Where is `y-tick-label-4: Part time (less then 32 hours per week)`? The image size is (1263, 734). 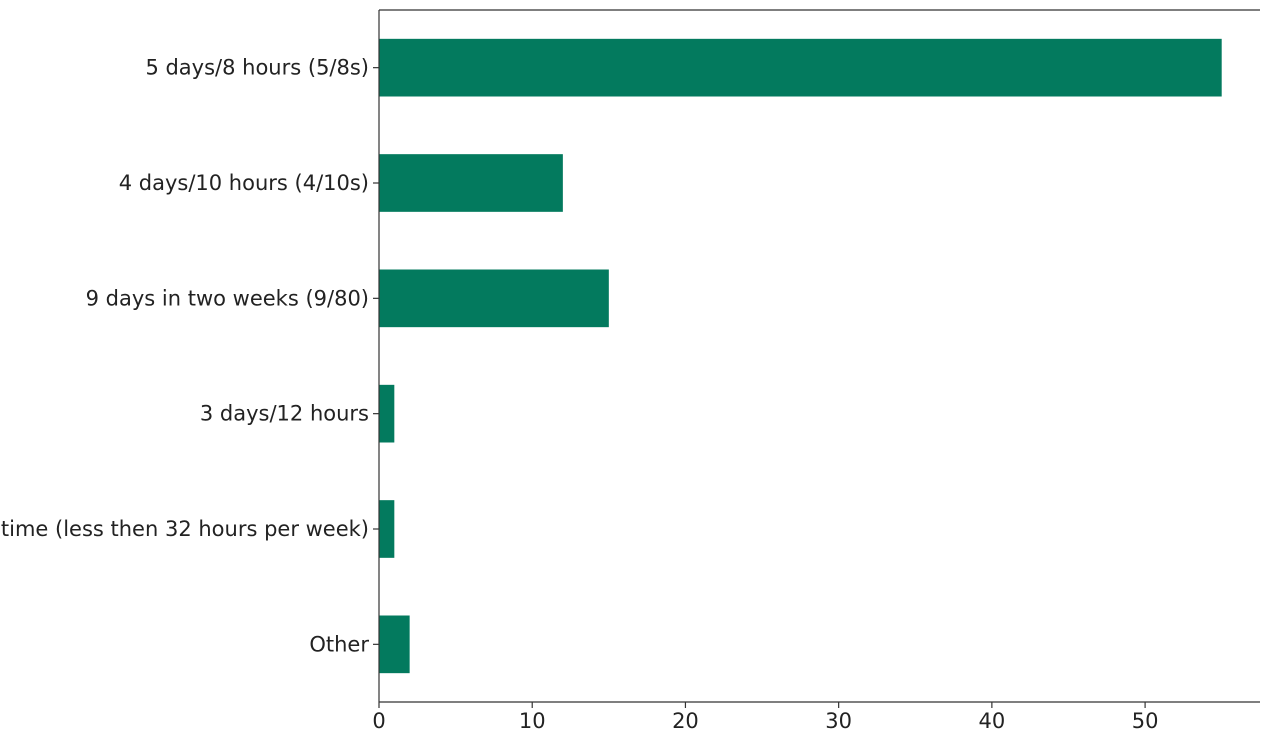 y-tick-label-4: Part time (less then 32 hours per week) is located at coordinates (184, 529).